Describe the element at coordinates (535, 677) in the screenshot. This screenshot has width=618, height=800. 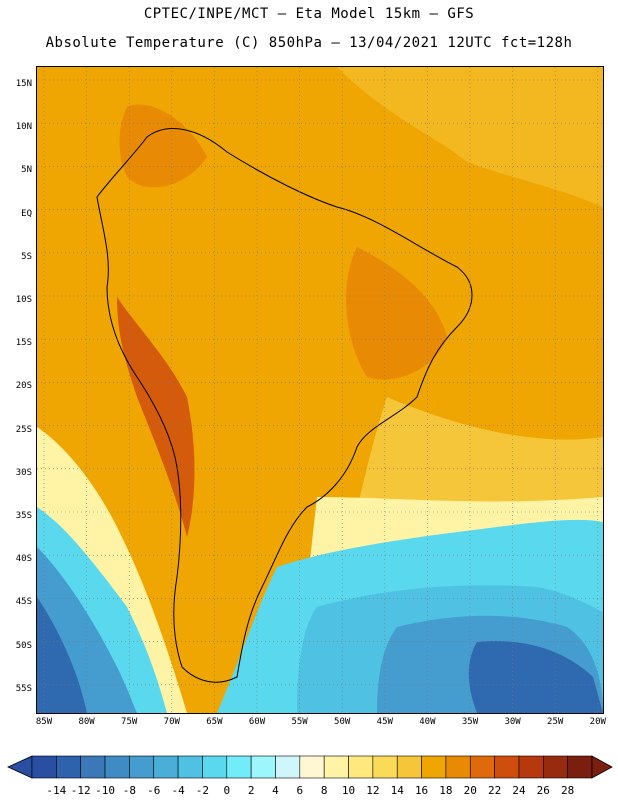
I see `field-deep-cold` at that location.